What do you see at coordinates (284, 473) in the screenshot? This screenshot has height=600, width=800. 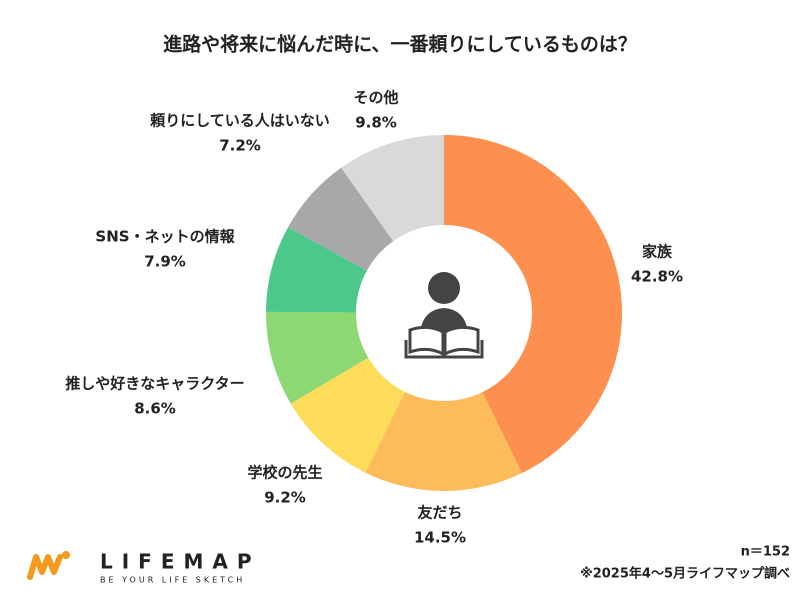 I see `slice-category: 学校の先生` at bounding box center [284, 473].